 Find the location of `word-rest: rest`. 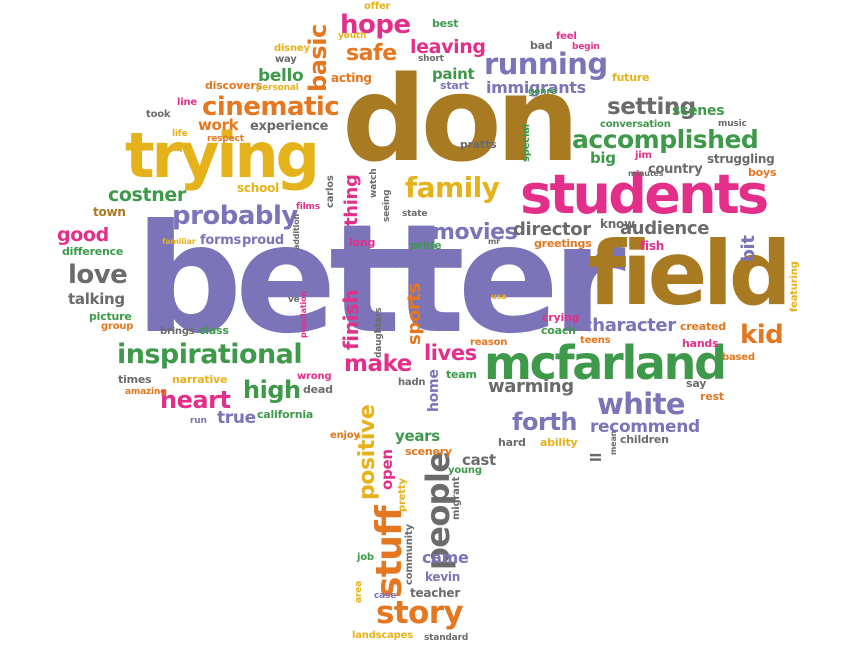

word-rest: rest is located at coordinates (712, 396).